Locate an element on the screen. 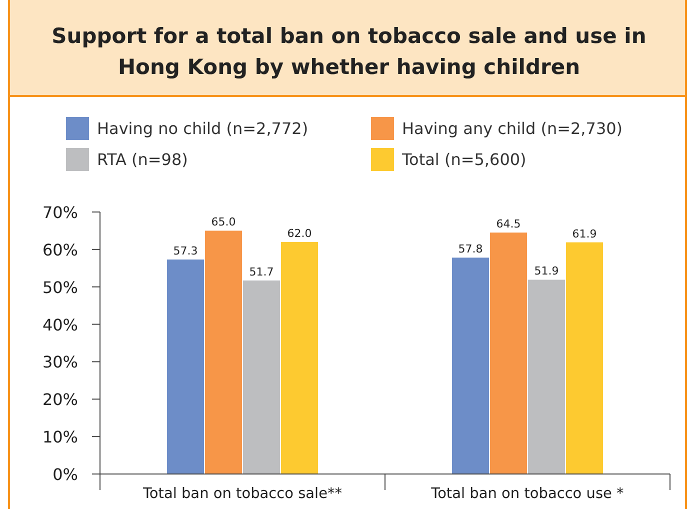 The width and height of the screenshot is (691, 509). y-tick-label: 60% is located at coordinates (60, 250).